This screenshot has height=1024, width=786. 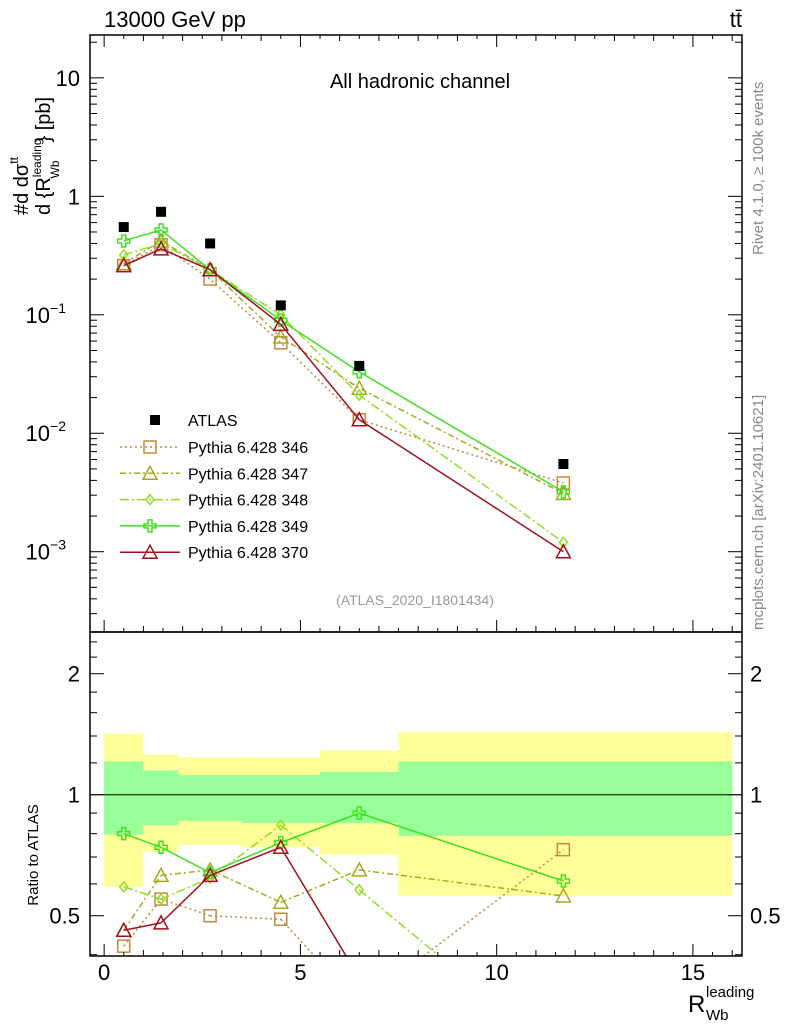 What do you see at coordinates (248, 448) in the screenshot?
I see `legend-label: Pythia 6.428 346` at bounding box center [248, 448].